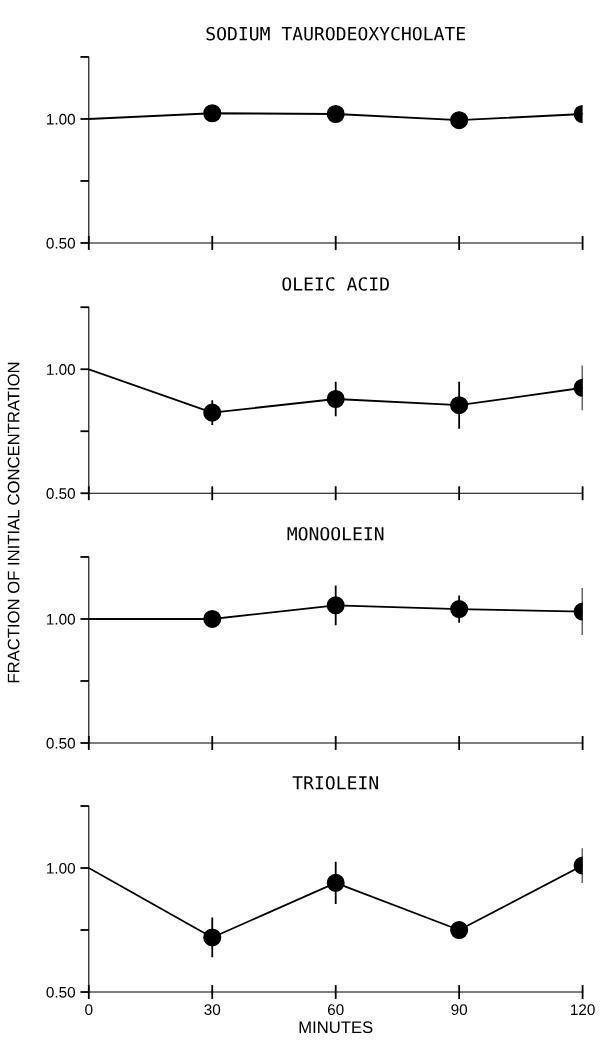 The width and height of the screenshot is (600, 1045). Describe the element at coordinates (336, 1027) in the screenshot. I see `x-axis-title: MINUTES` at that location.